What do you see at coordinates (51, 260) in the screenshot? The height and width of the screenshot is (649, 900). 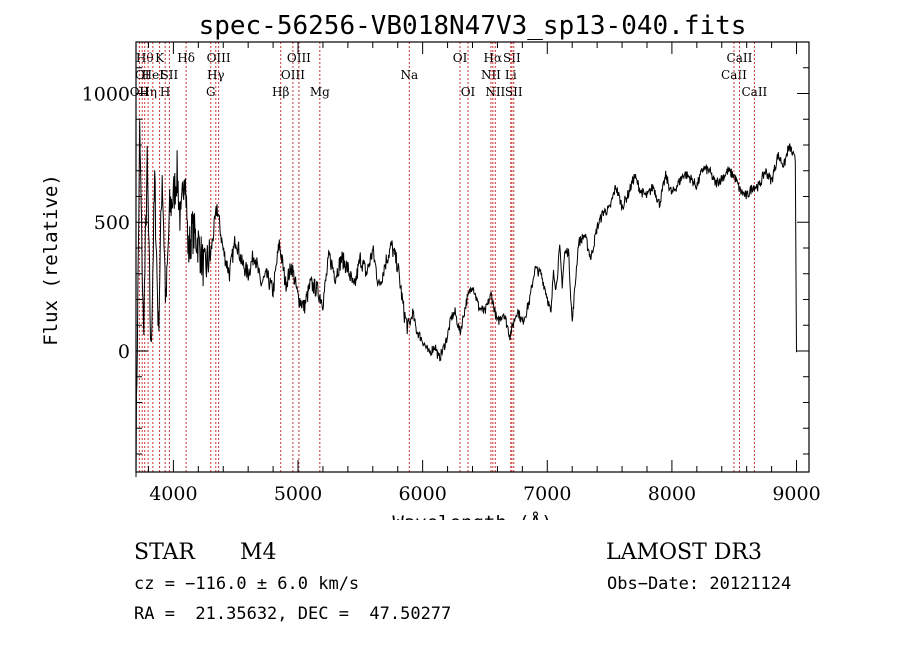 I see `y-axis-label: Flux (relative)` at bounding box center [51, 260].